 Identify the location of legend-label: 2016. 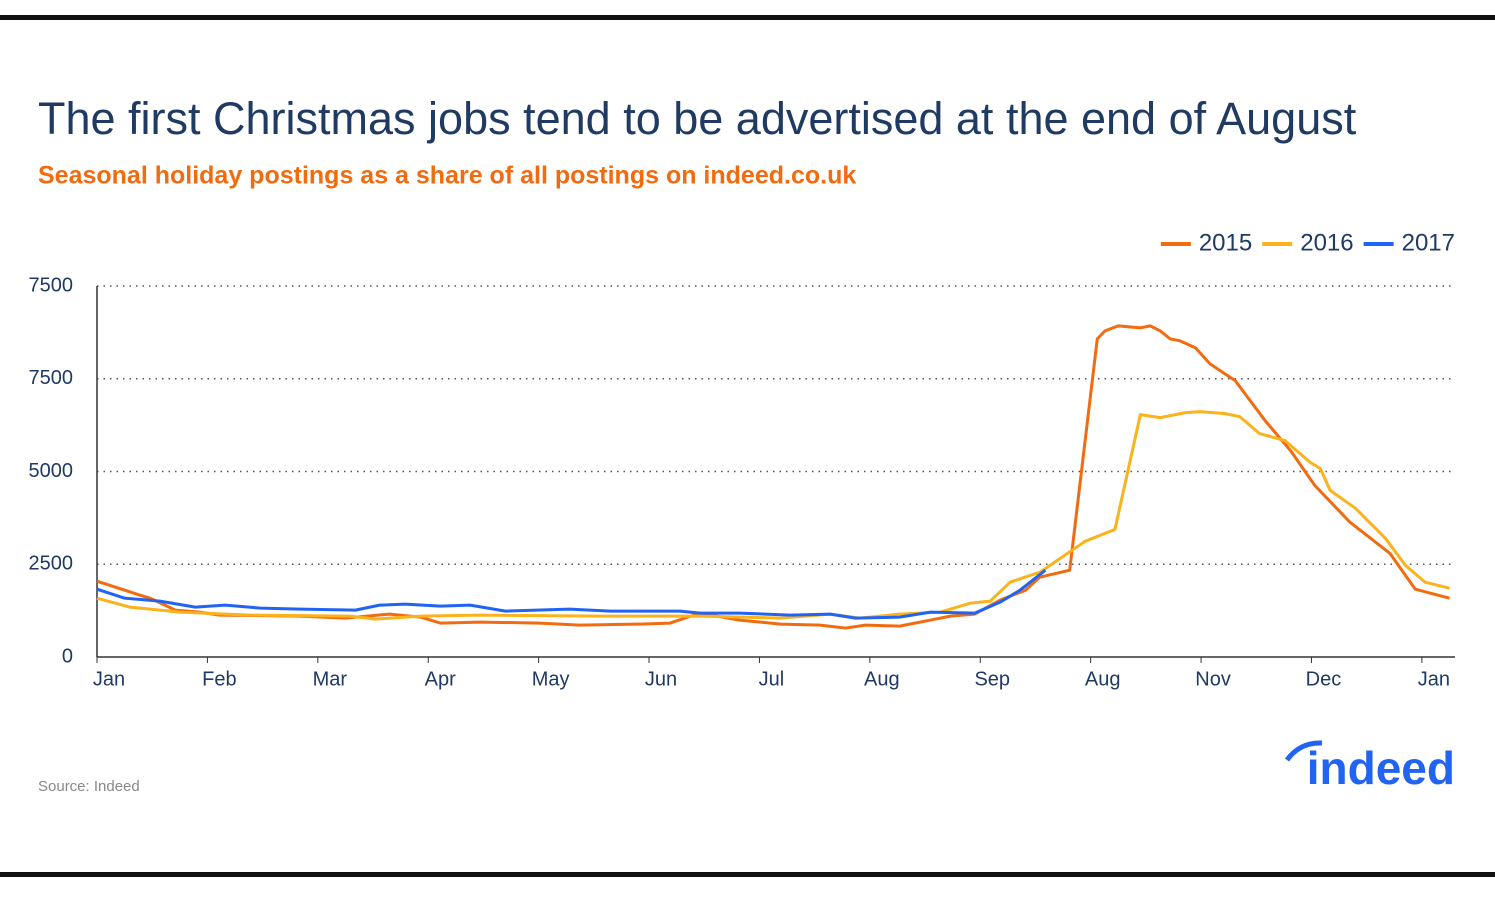
(1326, 242).